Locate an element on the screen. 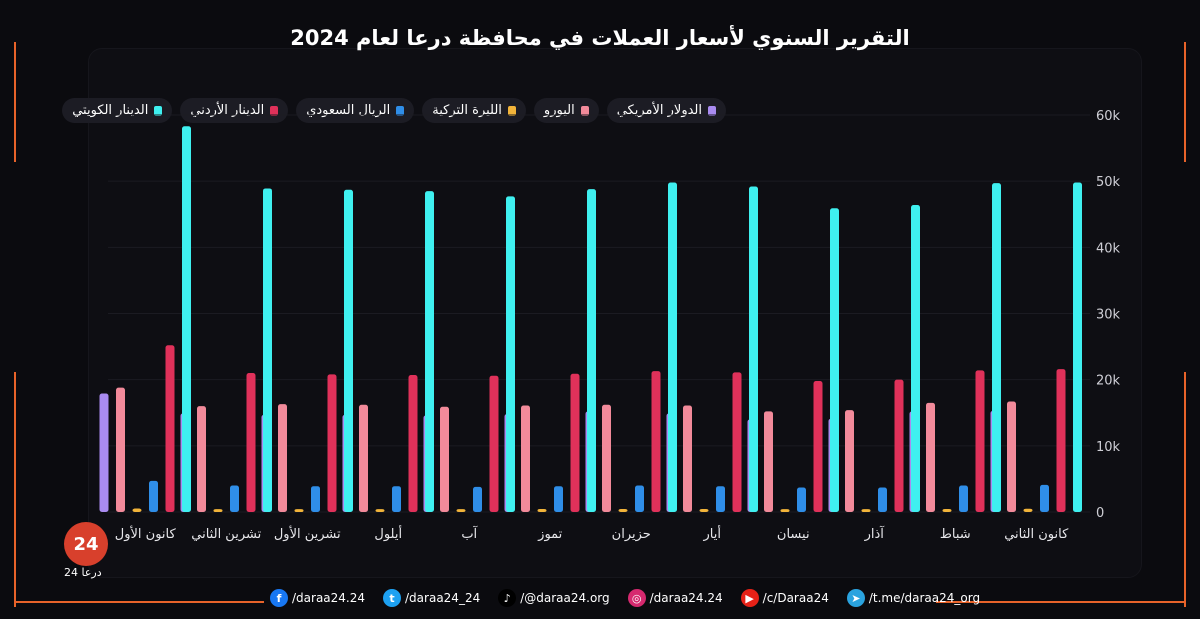  social-label: /daraa24.24 is located at coordinates (329, 598).